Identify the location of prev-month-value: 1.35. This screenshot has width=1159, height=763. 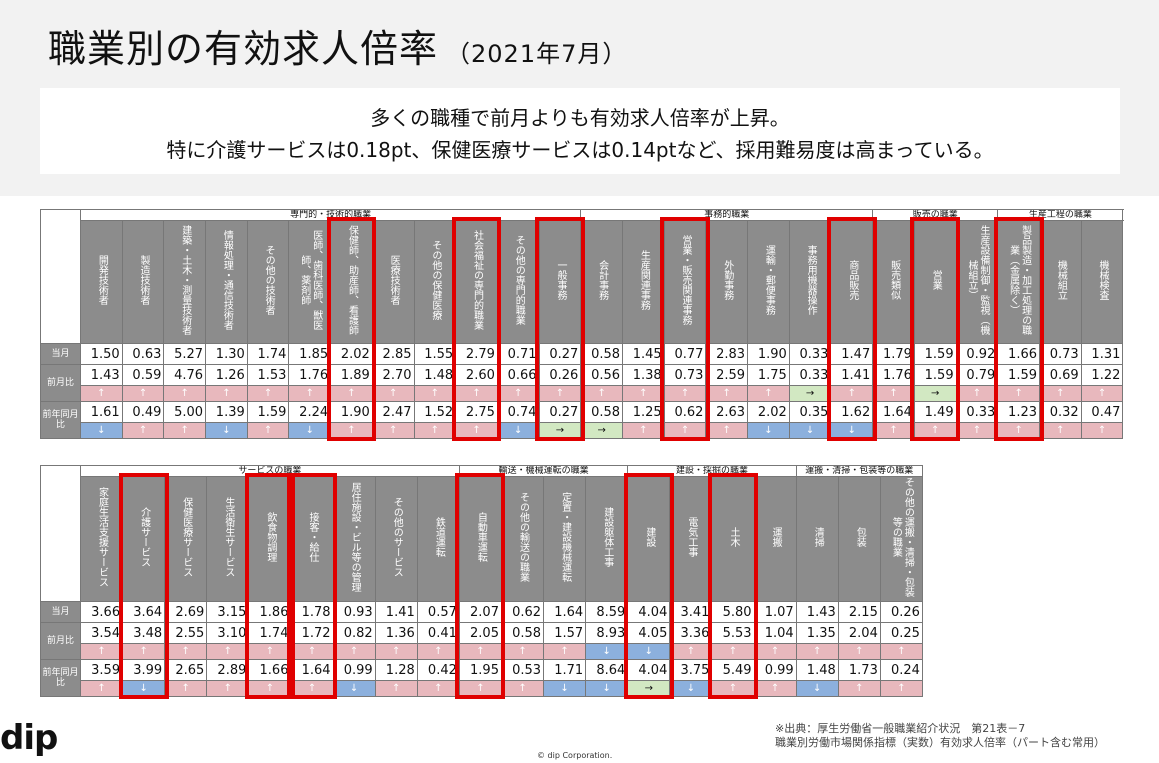
(817, 633).